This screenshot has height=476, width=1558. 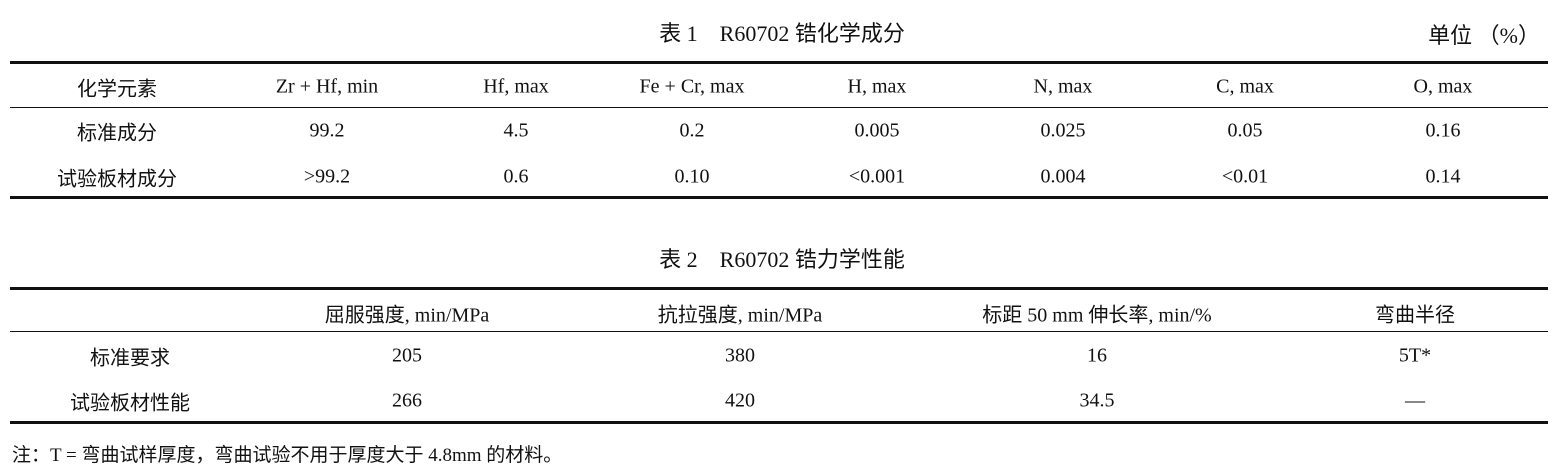 What do you see at coordinates (1245, 130) in the screenshot?
I see `table-cell: 0.05` at bounding box center [1245, 130].